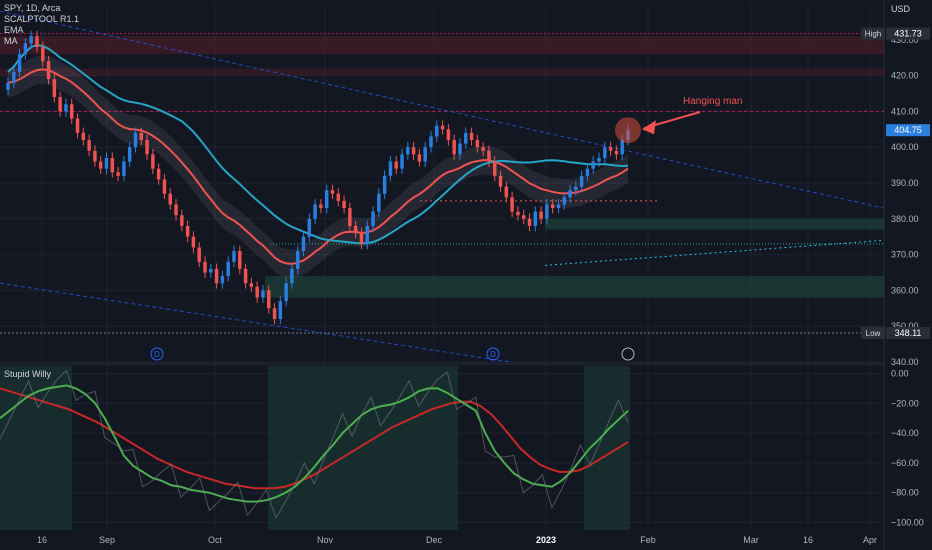 The width and height of the screenshot is (932, 550). Describe the element at coordinates (28, 374) in the screenshot. I see `sub-panel-title: Stupid Willy` at that location.